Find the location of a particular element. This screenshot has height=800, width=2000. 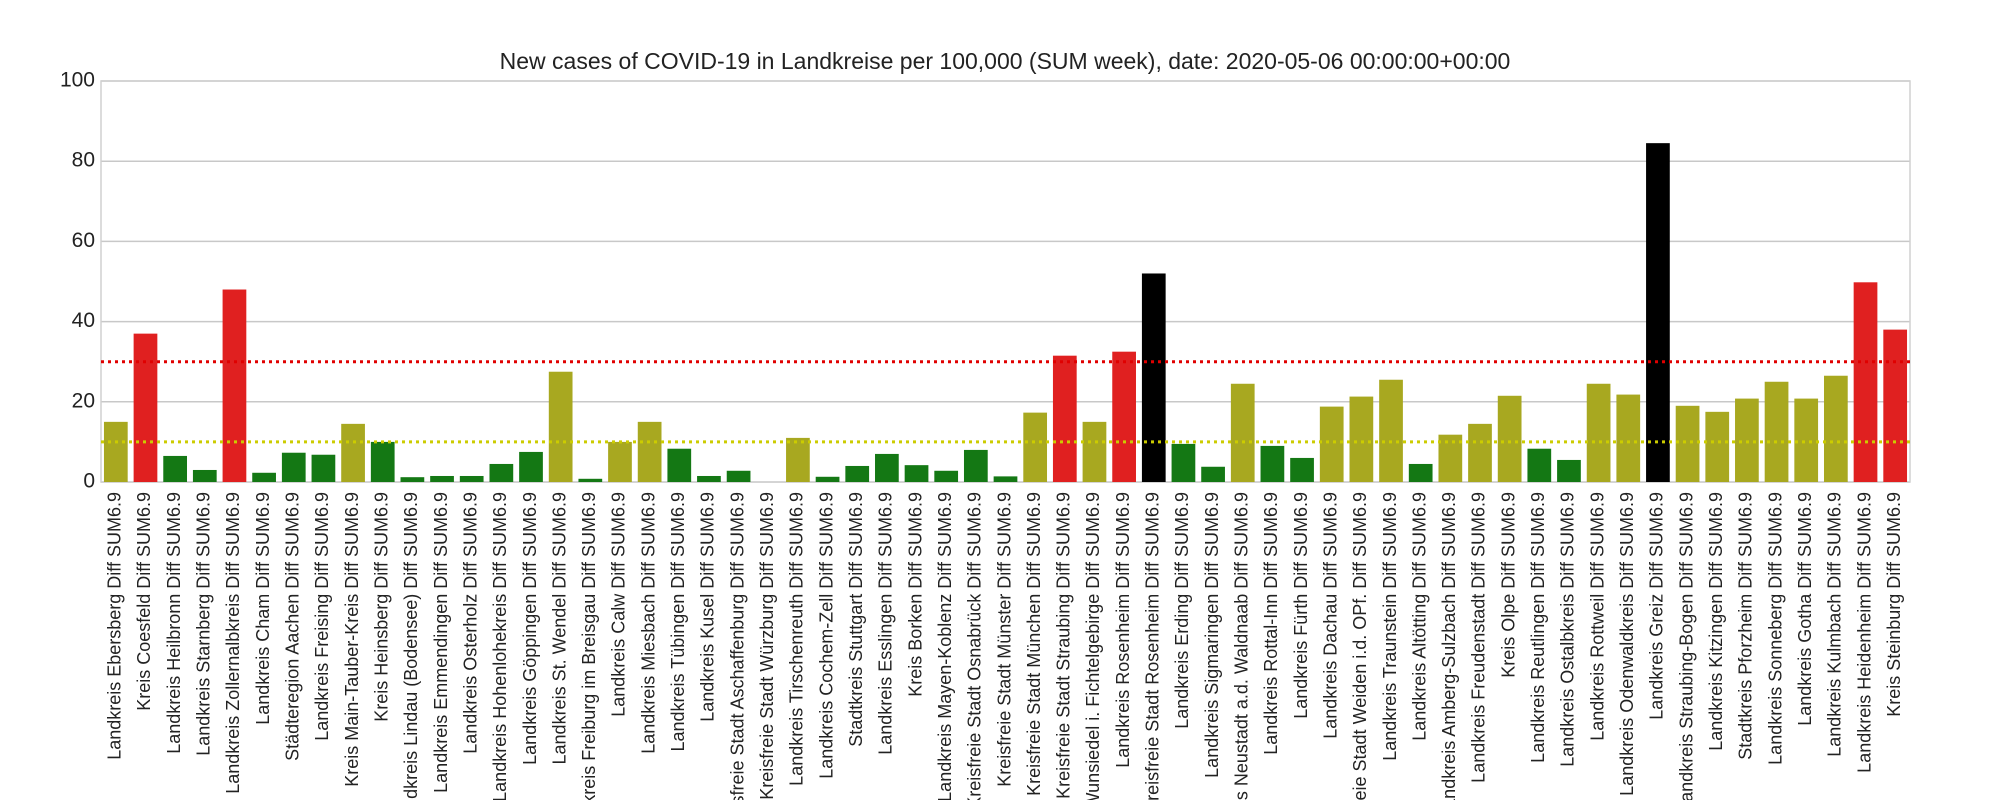

x-tick-label: Landkreis Ostalbkreis Diff SUM6.9 is located at coordinates (1568, 629).